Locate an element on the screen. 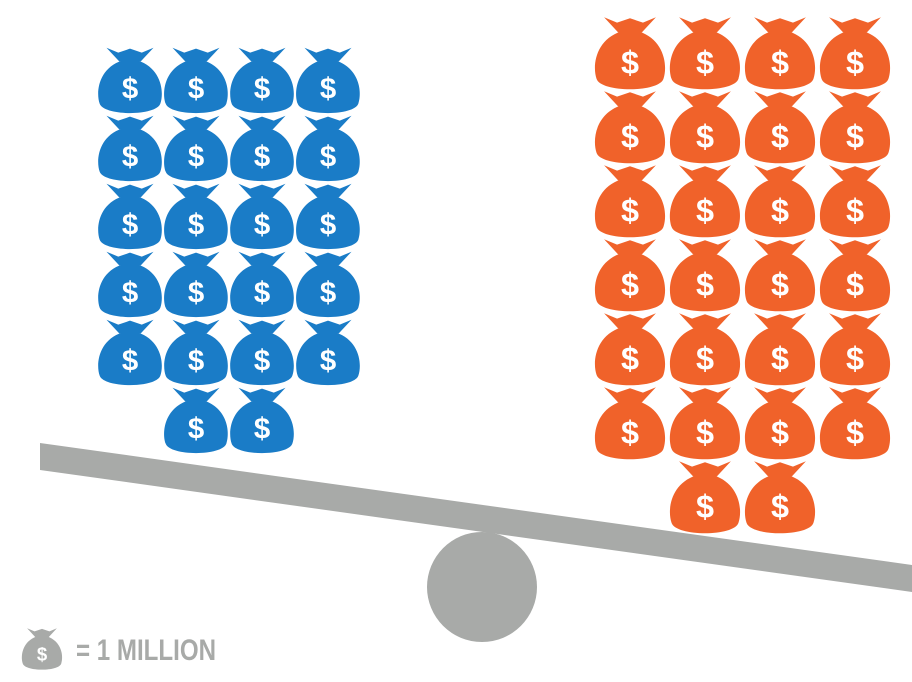 Image resolution: width=912 pixels, height=682 pixels. fulcrum is located at coordinates (482, 587).